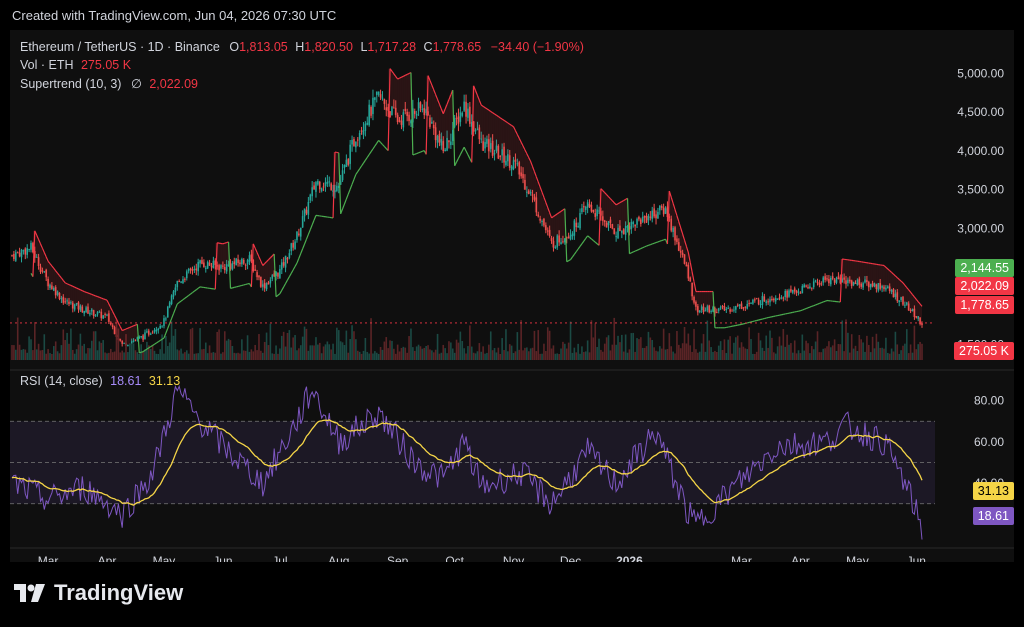 The height and width of the screenshot is (627, 1024). Describe the element at coordinates (109, 83) in the screenshot. I see `supertrend-legend: Supertrend (10, 3) ∅ 2,022.09` at that location.